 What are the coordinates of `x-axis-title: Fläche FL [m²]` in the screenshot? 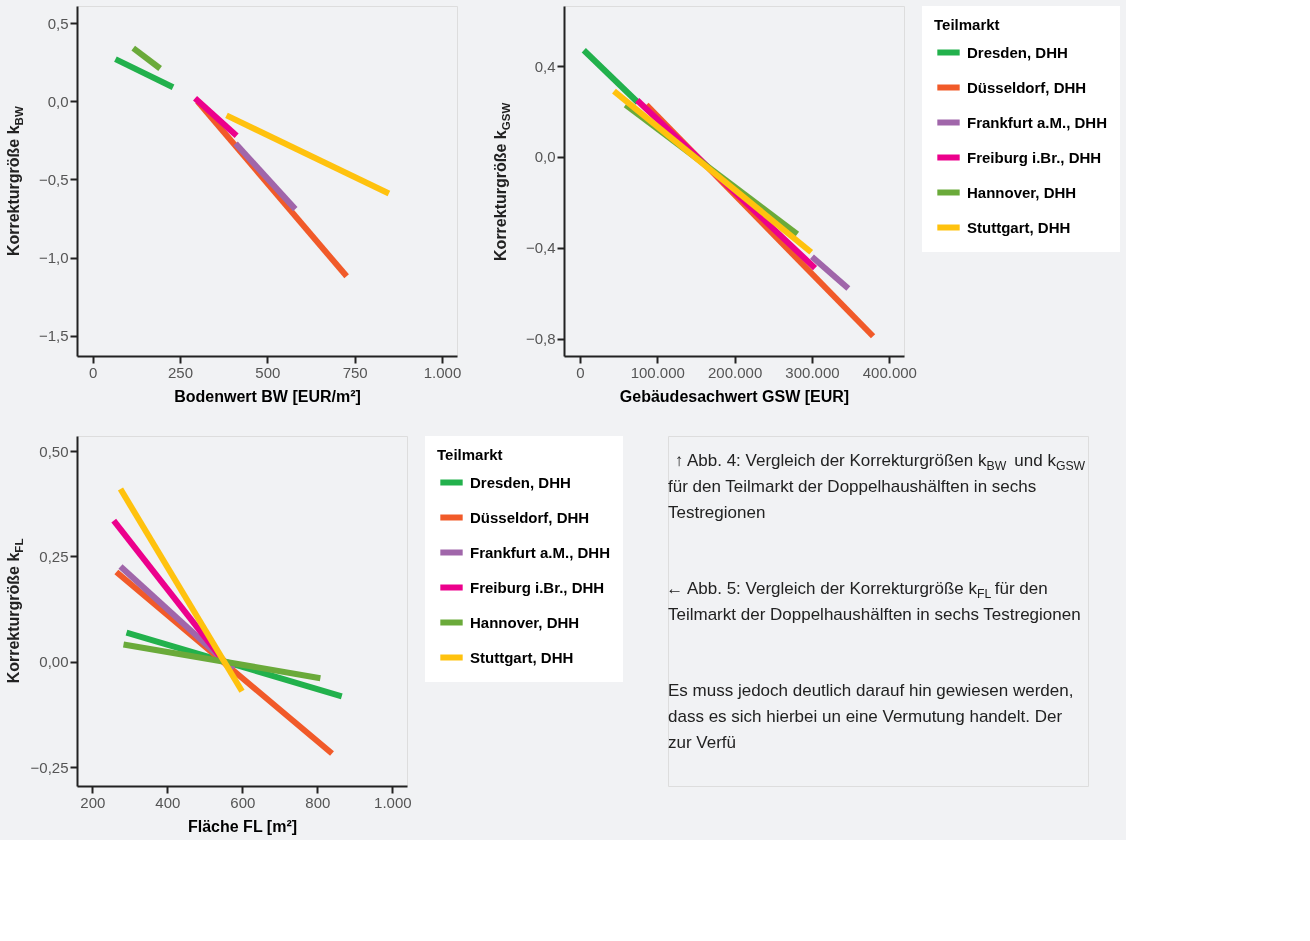 It's located at (242, 826).